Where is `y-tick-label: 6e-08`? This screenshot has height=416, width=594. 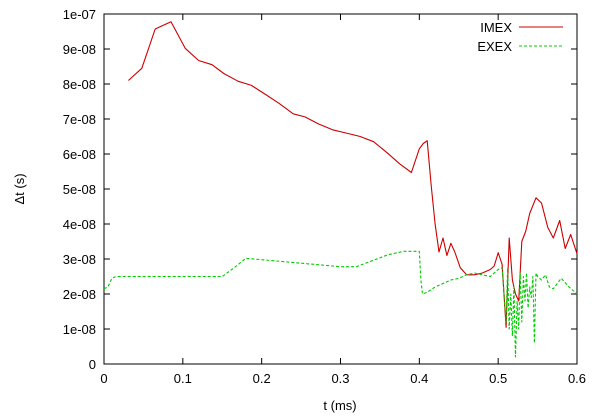
y-tick-label: 6e-08 is located at coordinates (79, 154).